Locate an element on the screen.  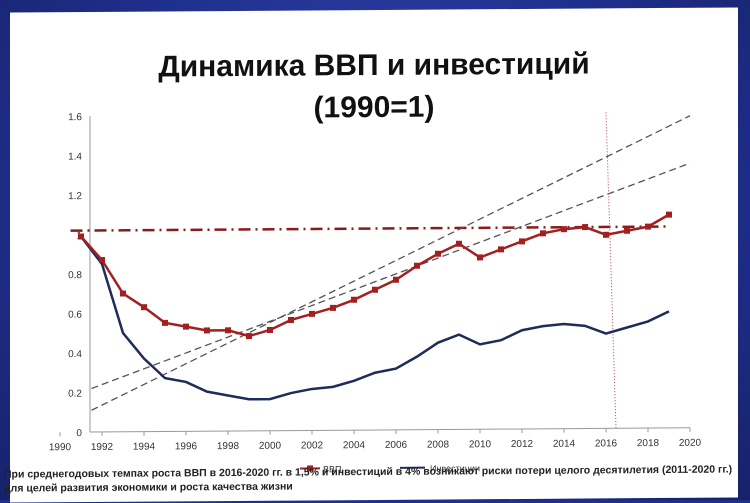
x-tick-label: 1998 is located at coordinates (228, 446).